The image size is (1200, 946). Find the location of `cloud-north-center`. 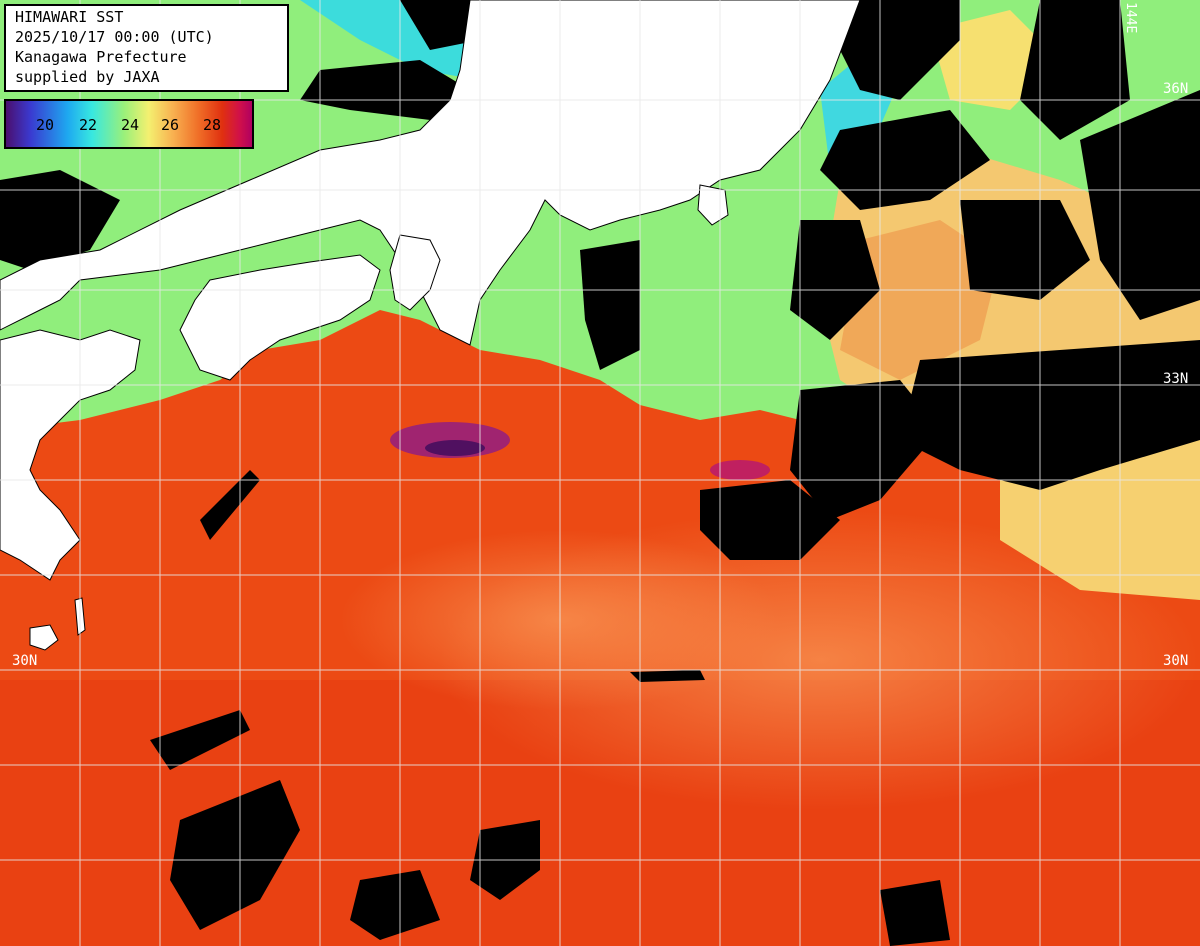

cloud-north-center is located at coordinates (385, 90).